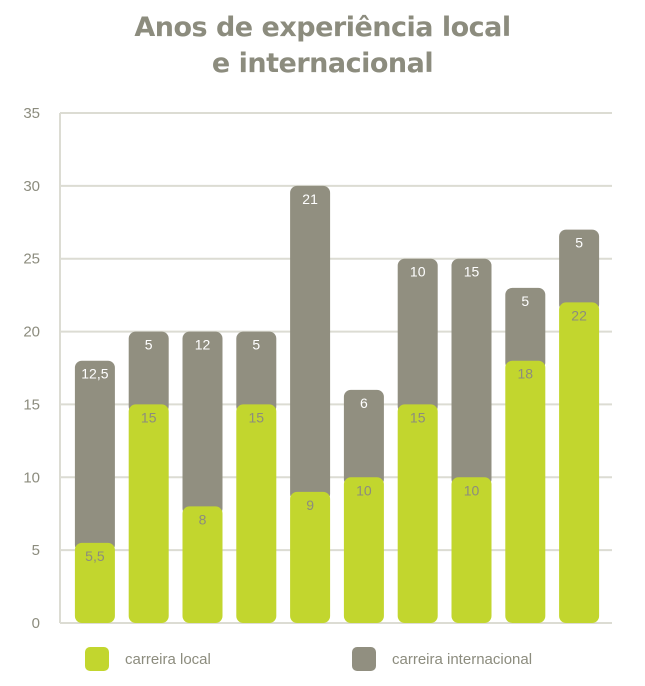 The width and height of the screenshot is (645, 686). Describe the element at coordinates (203, 519) in the screenshot. I see `data-label-local: 8` at that location.